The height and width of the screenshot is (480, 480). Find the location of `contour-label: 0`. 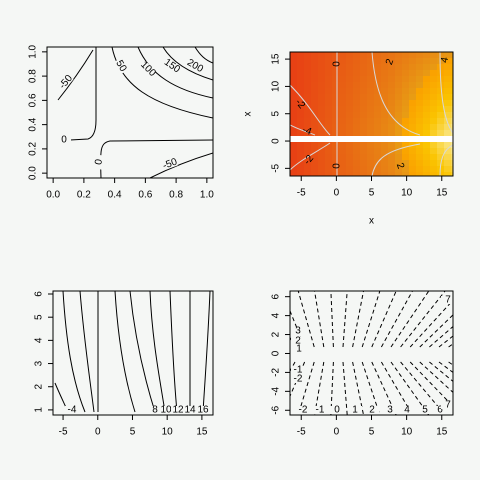

contour-label: 0 is located at coordinates (337, 64).